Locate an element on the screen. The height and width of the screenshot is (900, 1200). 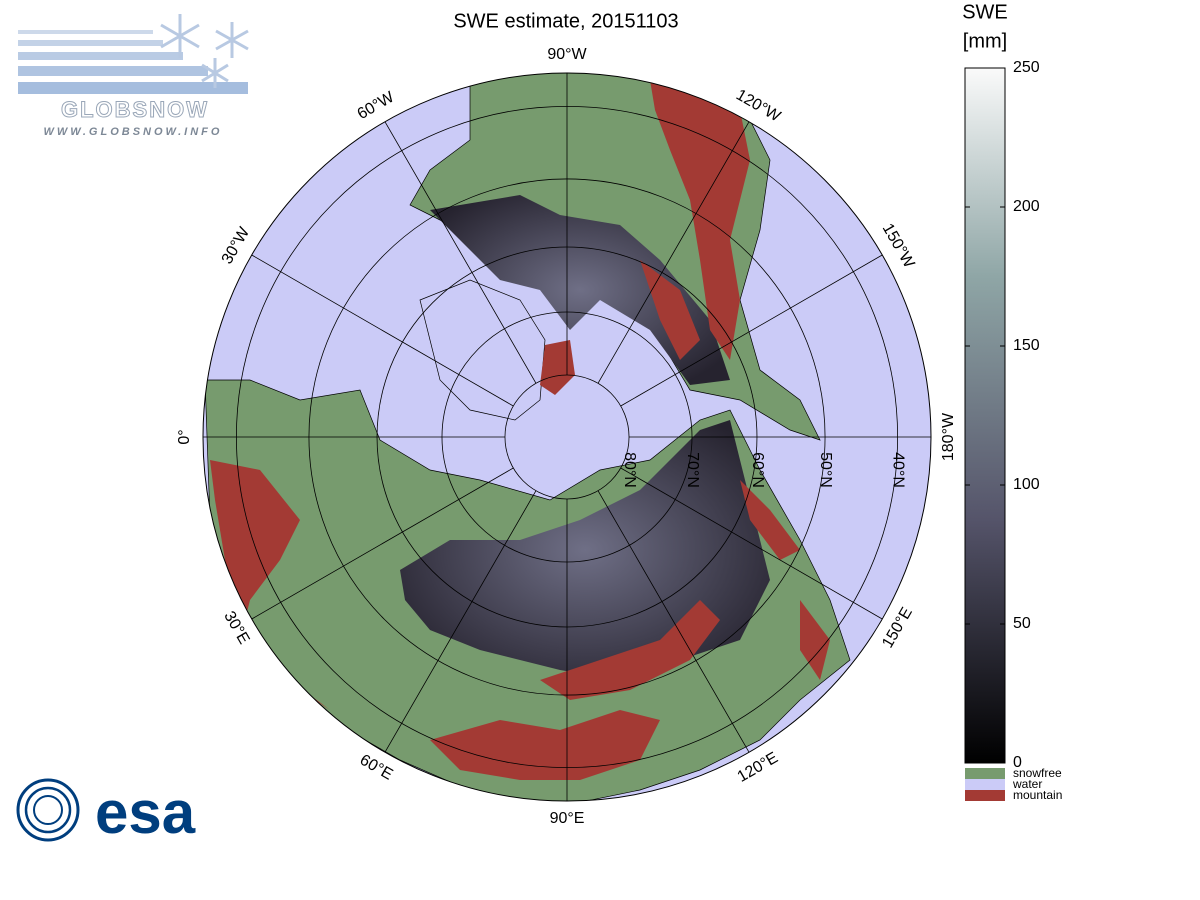
globsnow-url: WWW.GLOBSNOW.INFO is located at coordinates (133, 132).